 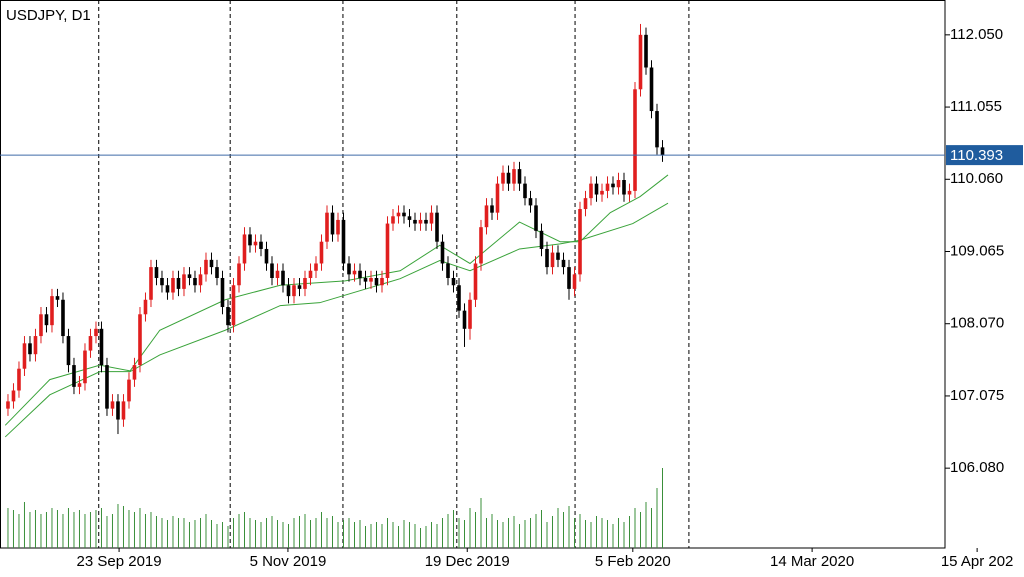 What do you see at coordinates (976, 155) in the screenshot?
I see `current-price-label: 110.393` at bounding box center [976, 155].